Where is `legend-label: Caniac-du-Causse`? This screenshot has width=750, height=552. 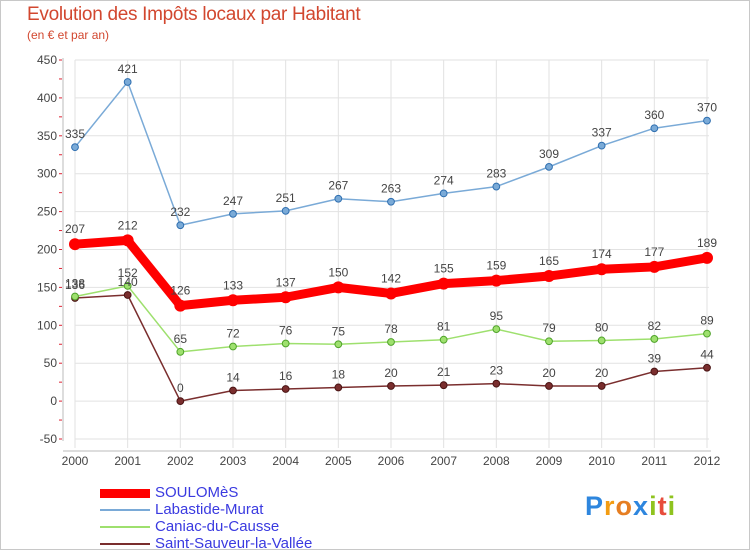
legend-label: Caniac-du-Causse is located at coordinates (217, 526).